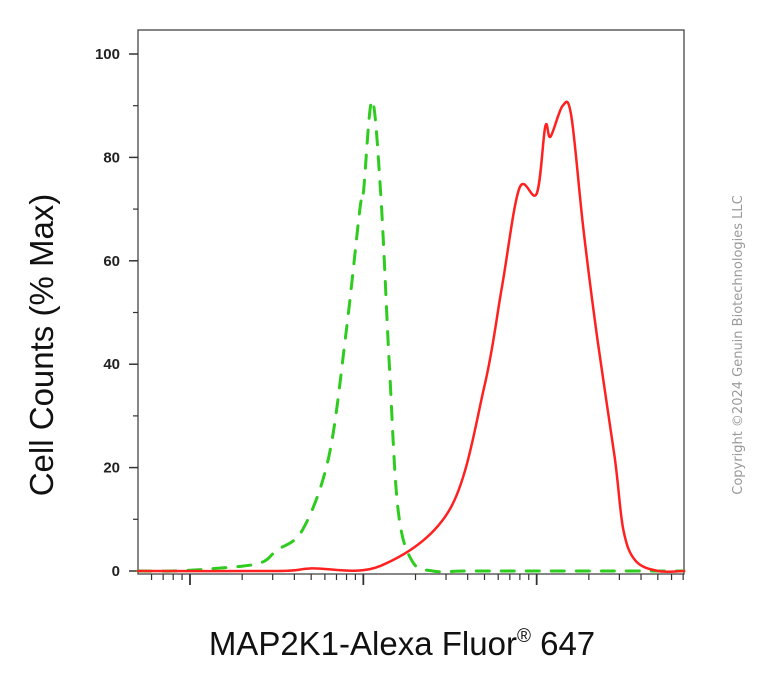 This screenshot has height=690, width=777. What do you see at coordinates (417, 579) in the screenshot?
I see `x-axis` at bounding box center [417, 579].